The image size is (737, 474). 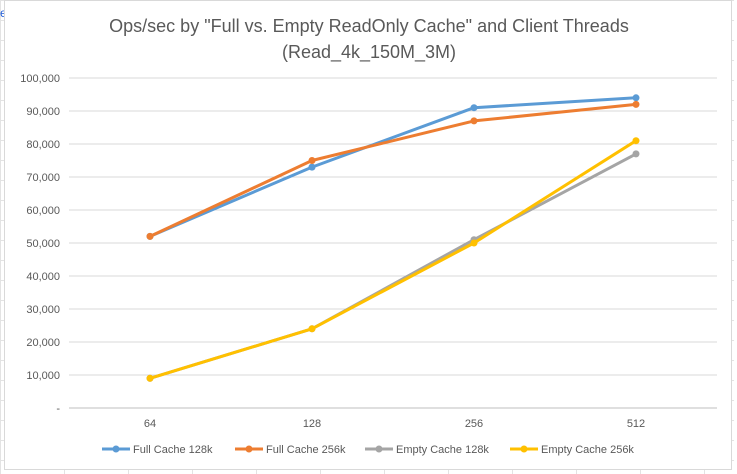 I want to click on y-tick-label: 40,000, so click(x=43, y=277).